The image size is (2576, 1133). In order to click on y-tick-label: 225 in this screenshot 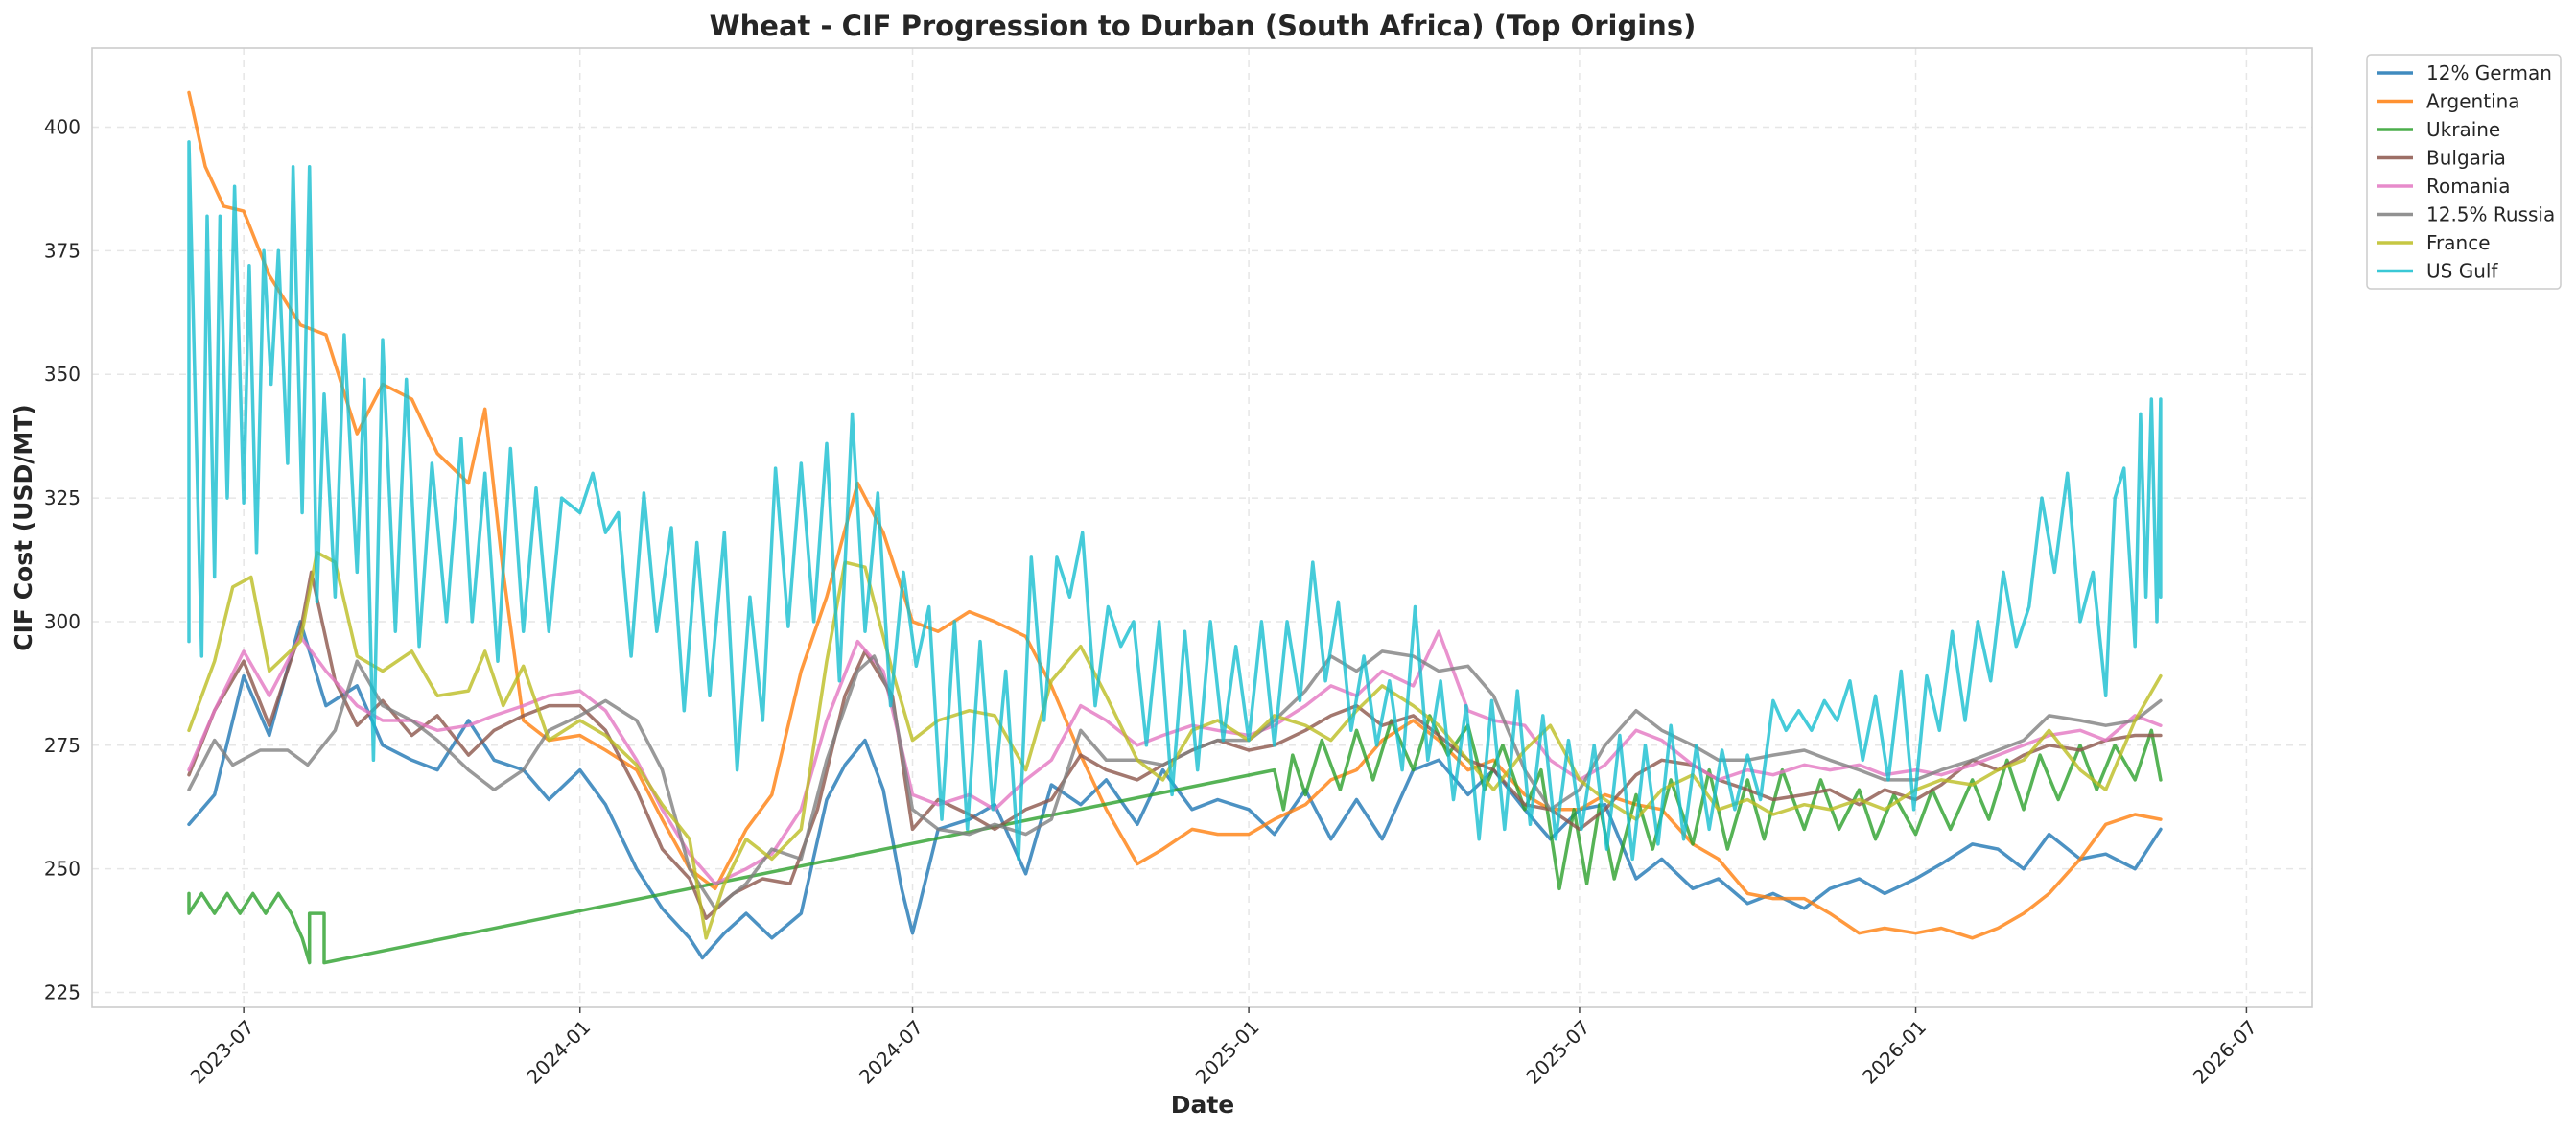, I will do `click(62, 992)`.